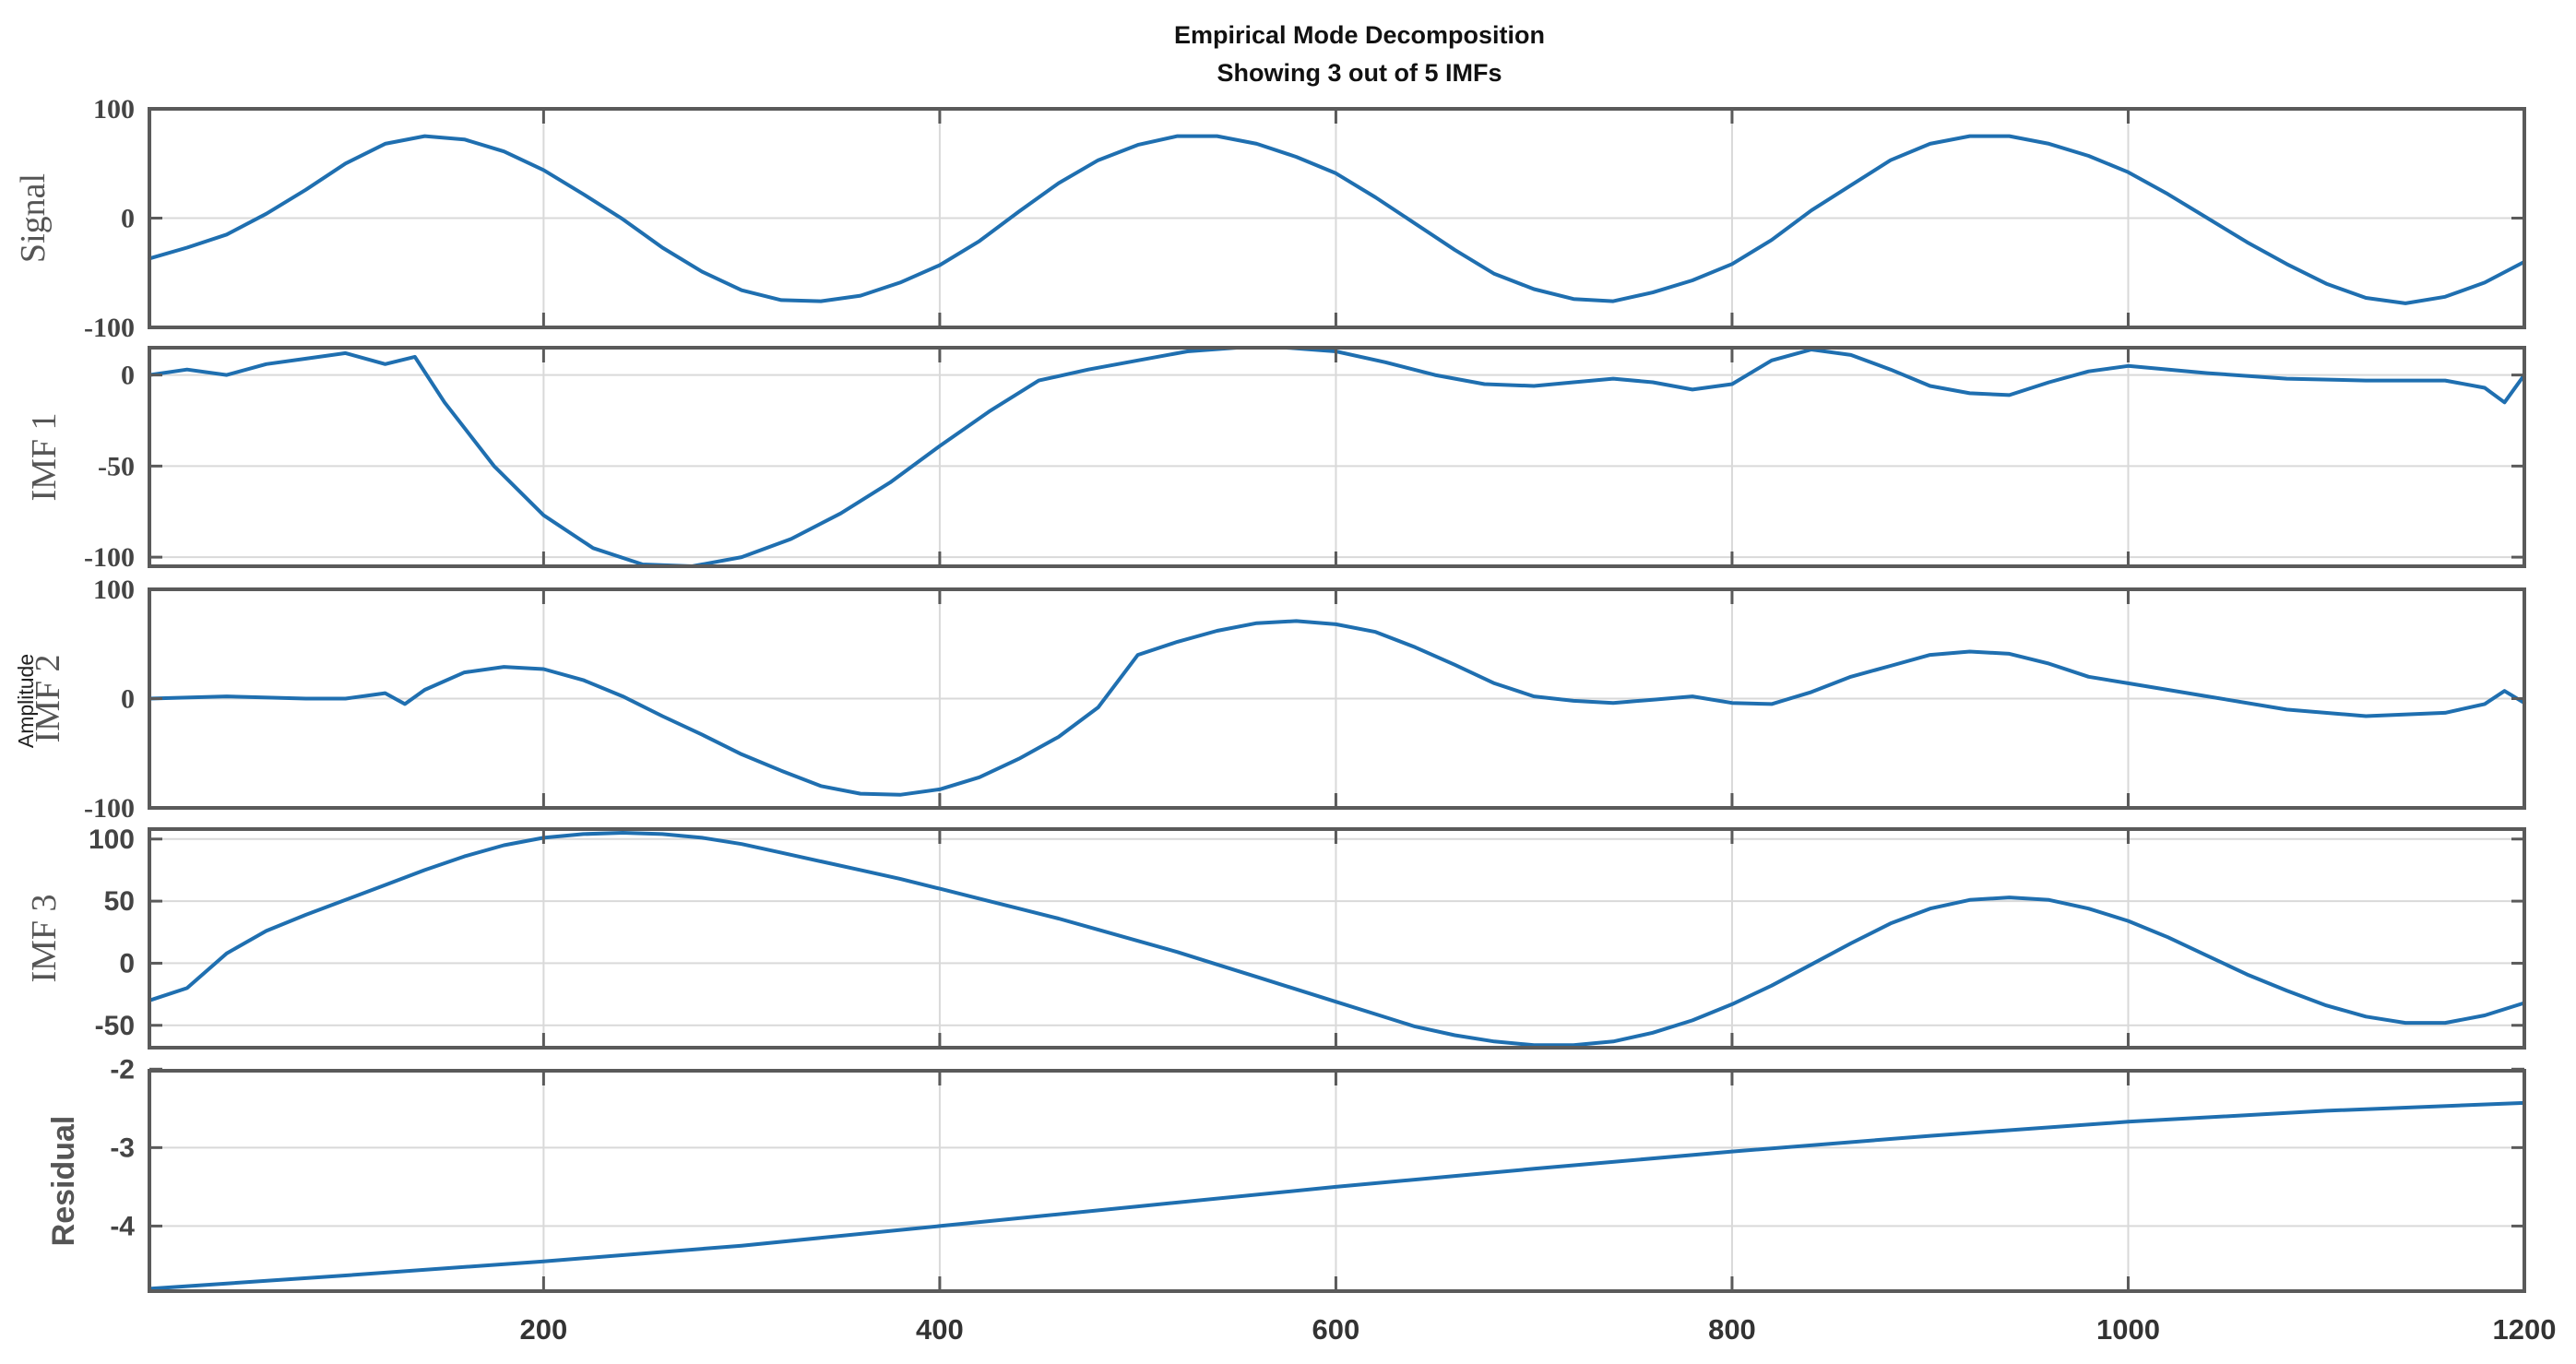 The width and height of the screenshot is (2576, 1364). I want to click on series-line-signal, so click(1337, 219).